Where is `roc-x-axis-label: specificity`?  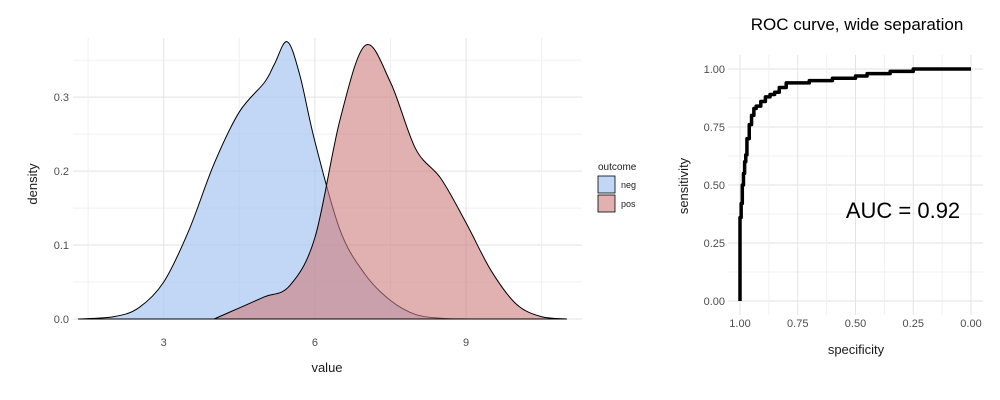 roc-x-axis-label: specificity is located at coordinates (856, 349).